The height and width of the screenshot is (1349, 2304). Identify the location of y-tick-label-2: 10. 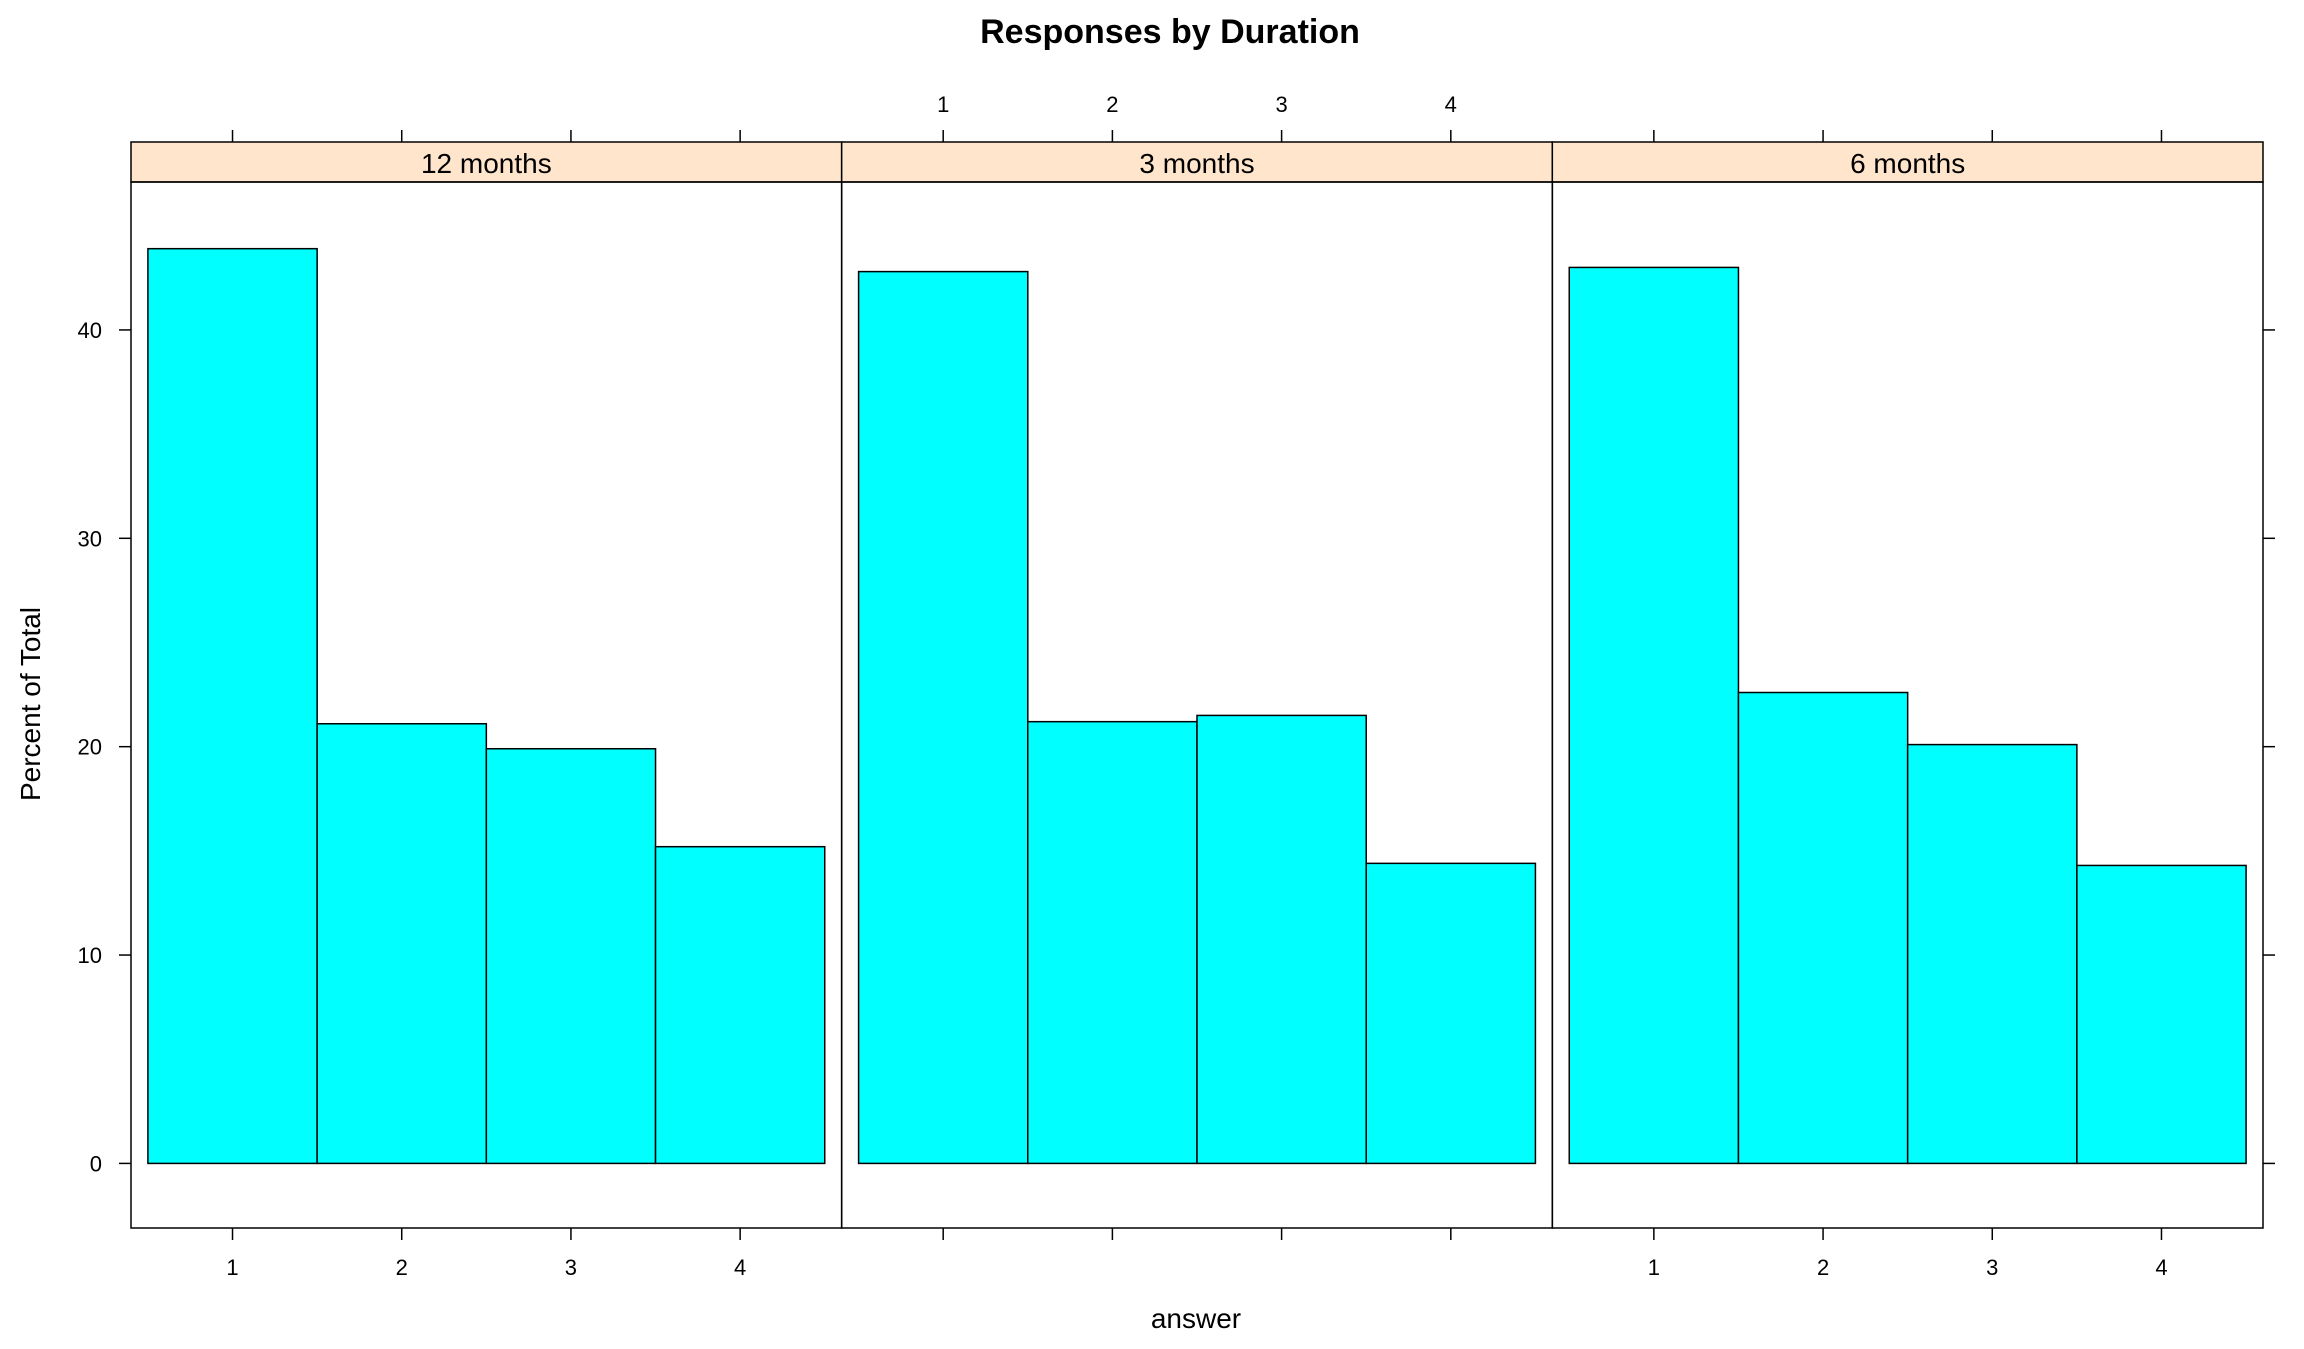
(90, 955).